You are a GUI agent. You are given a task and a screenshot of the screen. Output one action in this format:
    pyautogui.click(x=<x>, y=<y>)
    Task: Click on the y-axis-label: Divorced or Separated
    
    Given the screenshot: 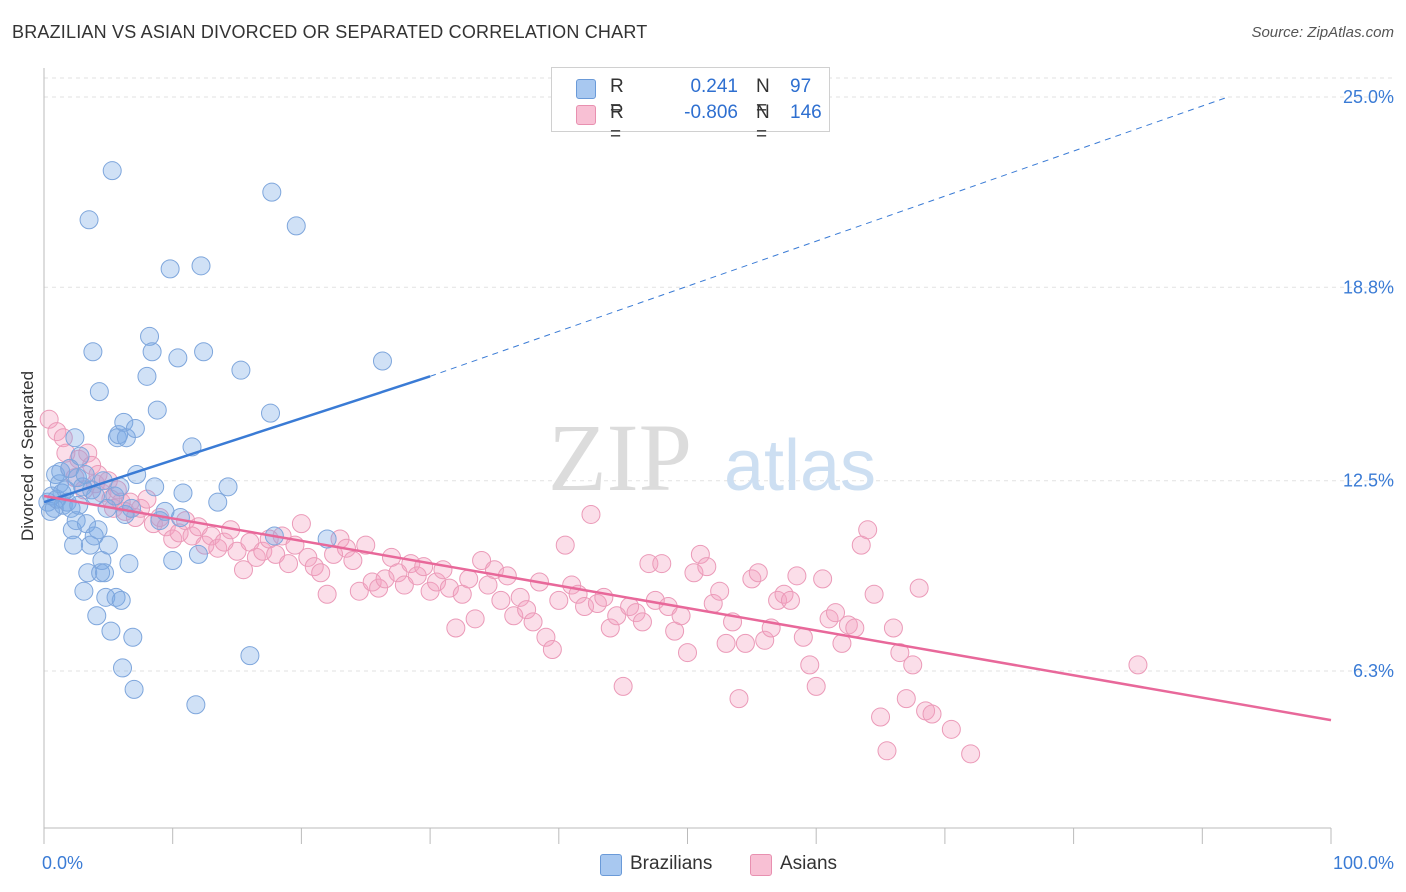 What is the action you would take?
    pyautogui.click(x=27, y=456)
    